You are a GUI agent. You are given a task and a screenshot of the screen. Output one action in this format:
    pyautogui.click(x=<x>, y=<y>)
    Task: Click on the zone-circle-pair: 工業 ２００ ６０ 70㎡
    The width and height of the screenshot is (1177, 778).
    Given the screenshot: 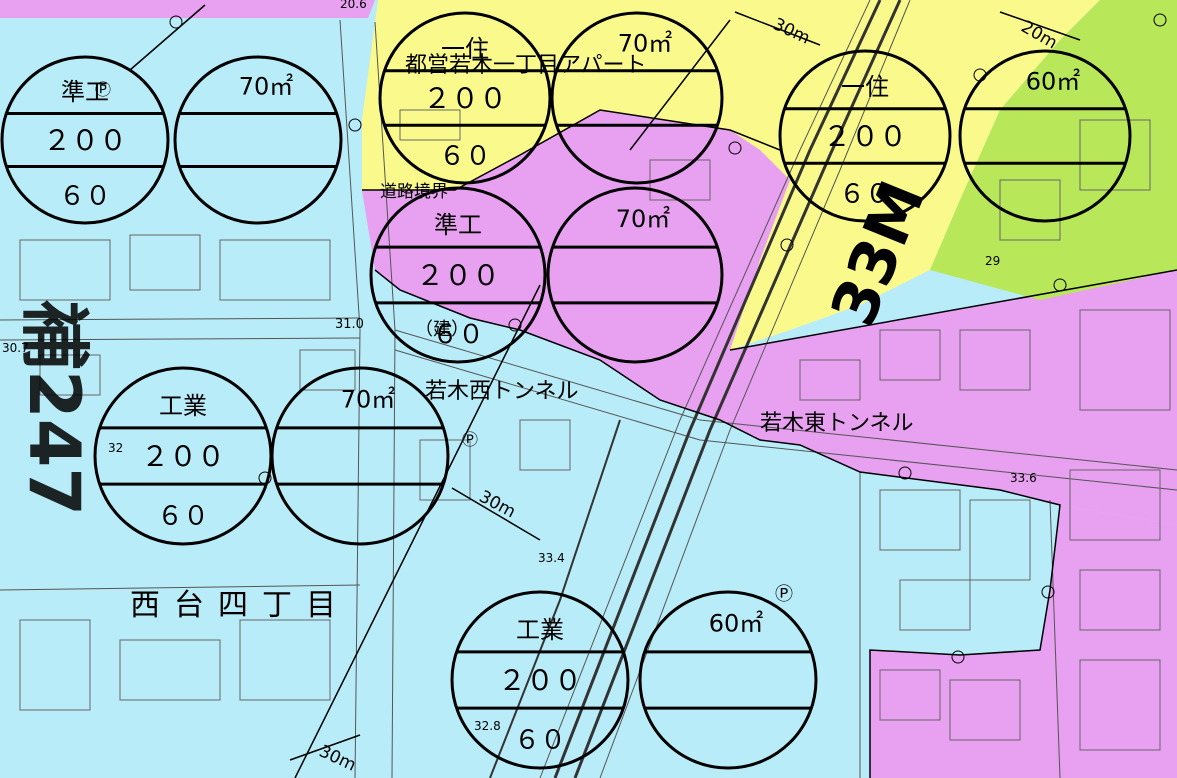 What is the action you would take?
    pyautogui.click(x=271, y=456)
    